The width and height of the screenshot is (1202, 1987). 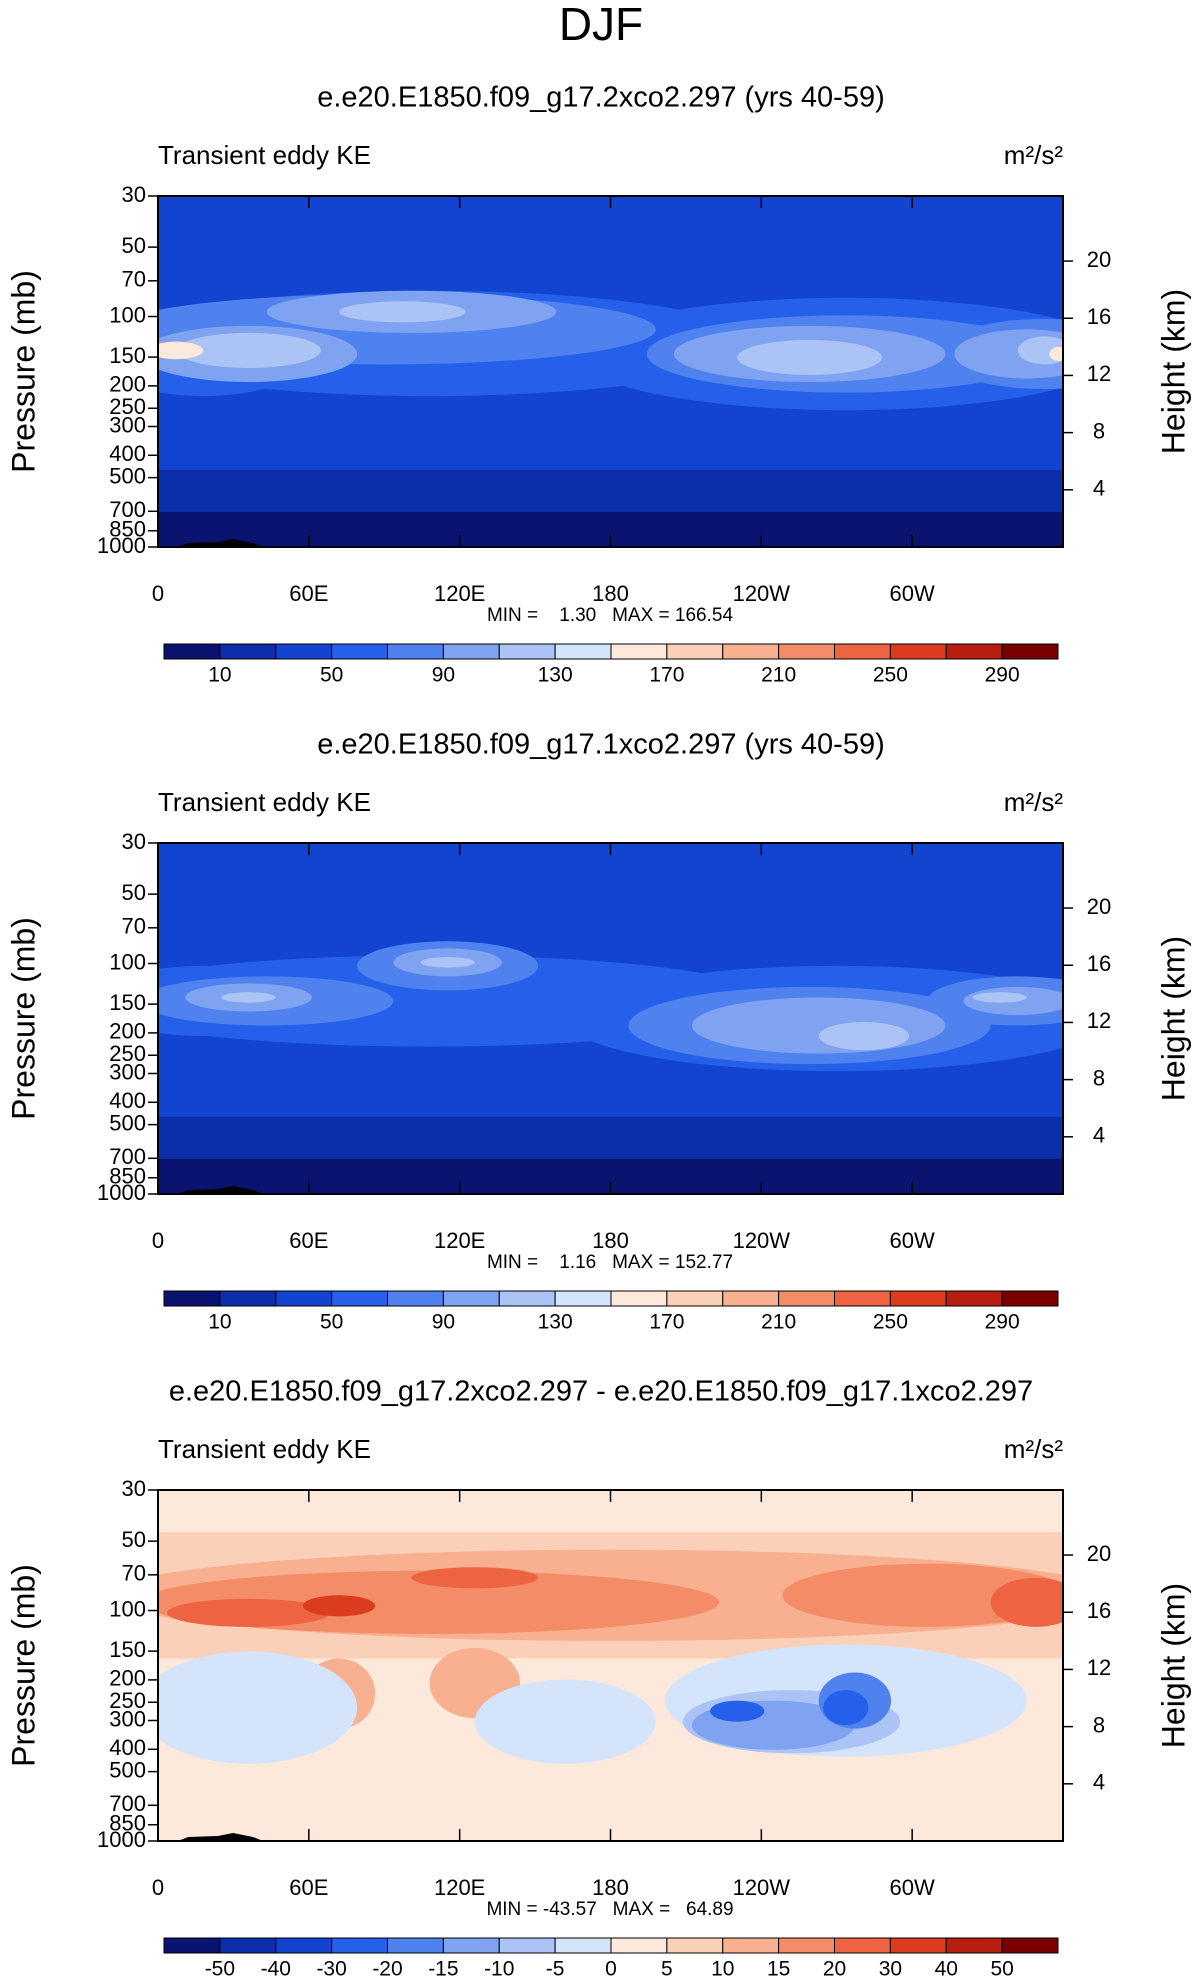 What do you see at coordinates (158, 593) in the screenshot?
I see `x-tick-label: 0` at bounding box center [158, 593].